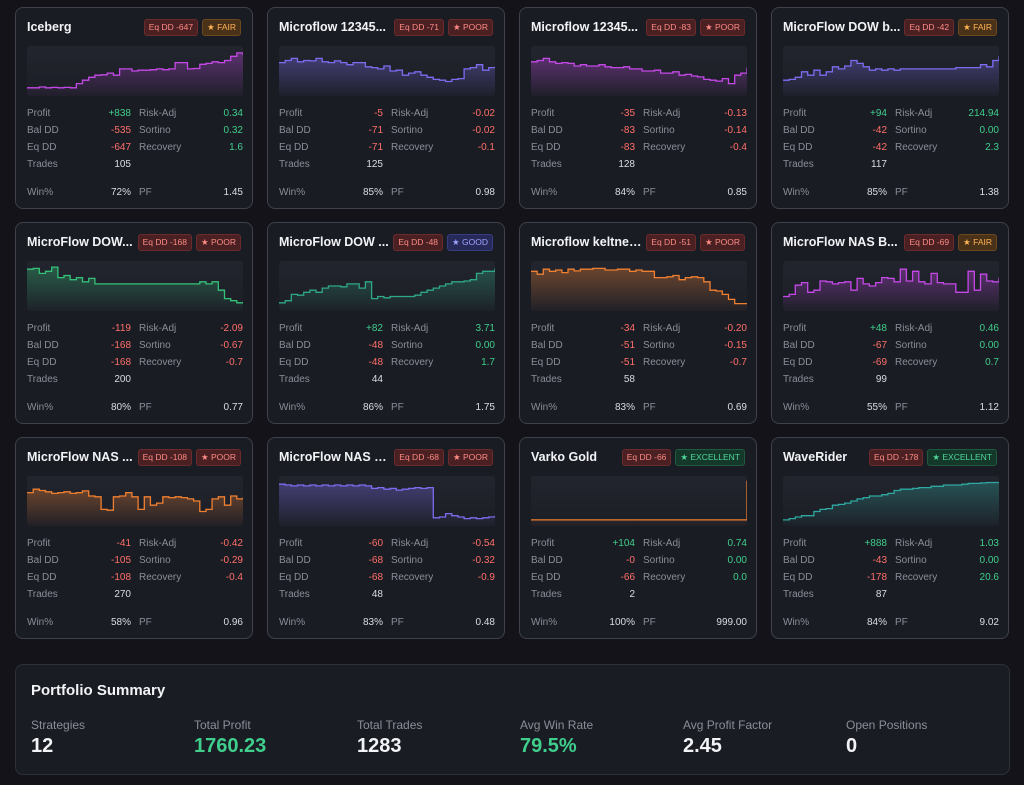 Image resolution: width=1024 pixels, height=785 pixels. I want to click on profit-label: Profit, so click(39, 328).